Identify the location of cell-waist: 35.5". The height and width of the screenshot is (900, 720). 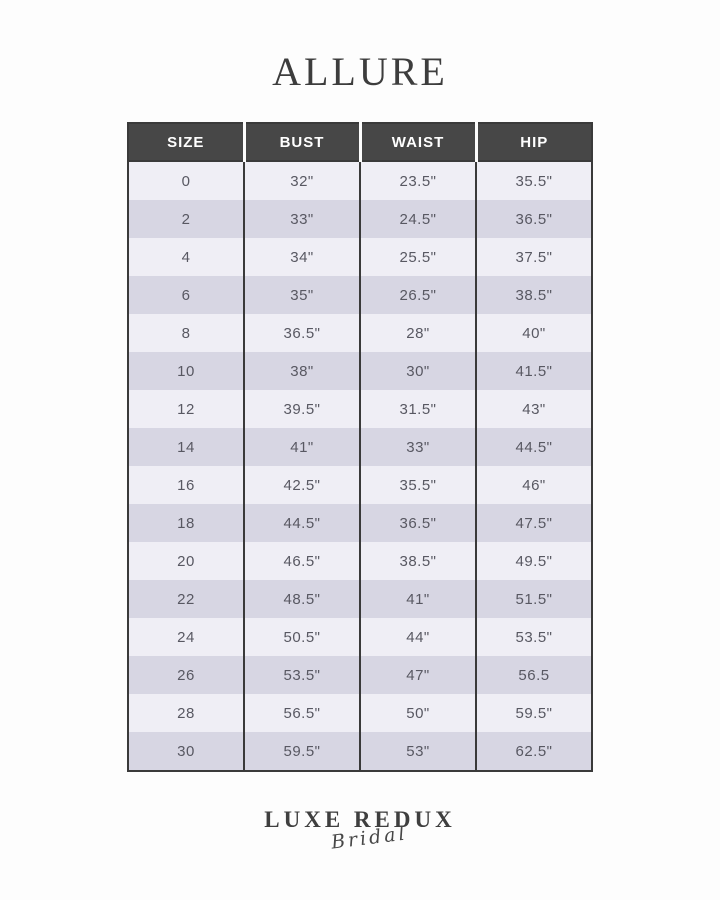
(417, 485).